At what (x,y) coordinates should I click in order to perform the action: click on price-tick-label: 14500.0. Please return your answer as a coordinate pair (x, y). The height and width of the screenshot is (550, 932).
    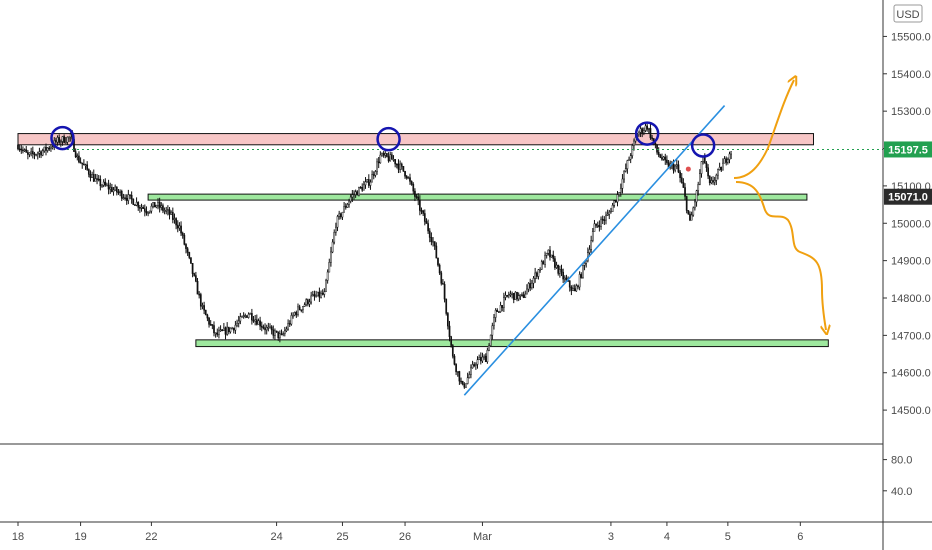
    Looking at the image, I should click on (911, 411).